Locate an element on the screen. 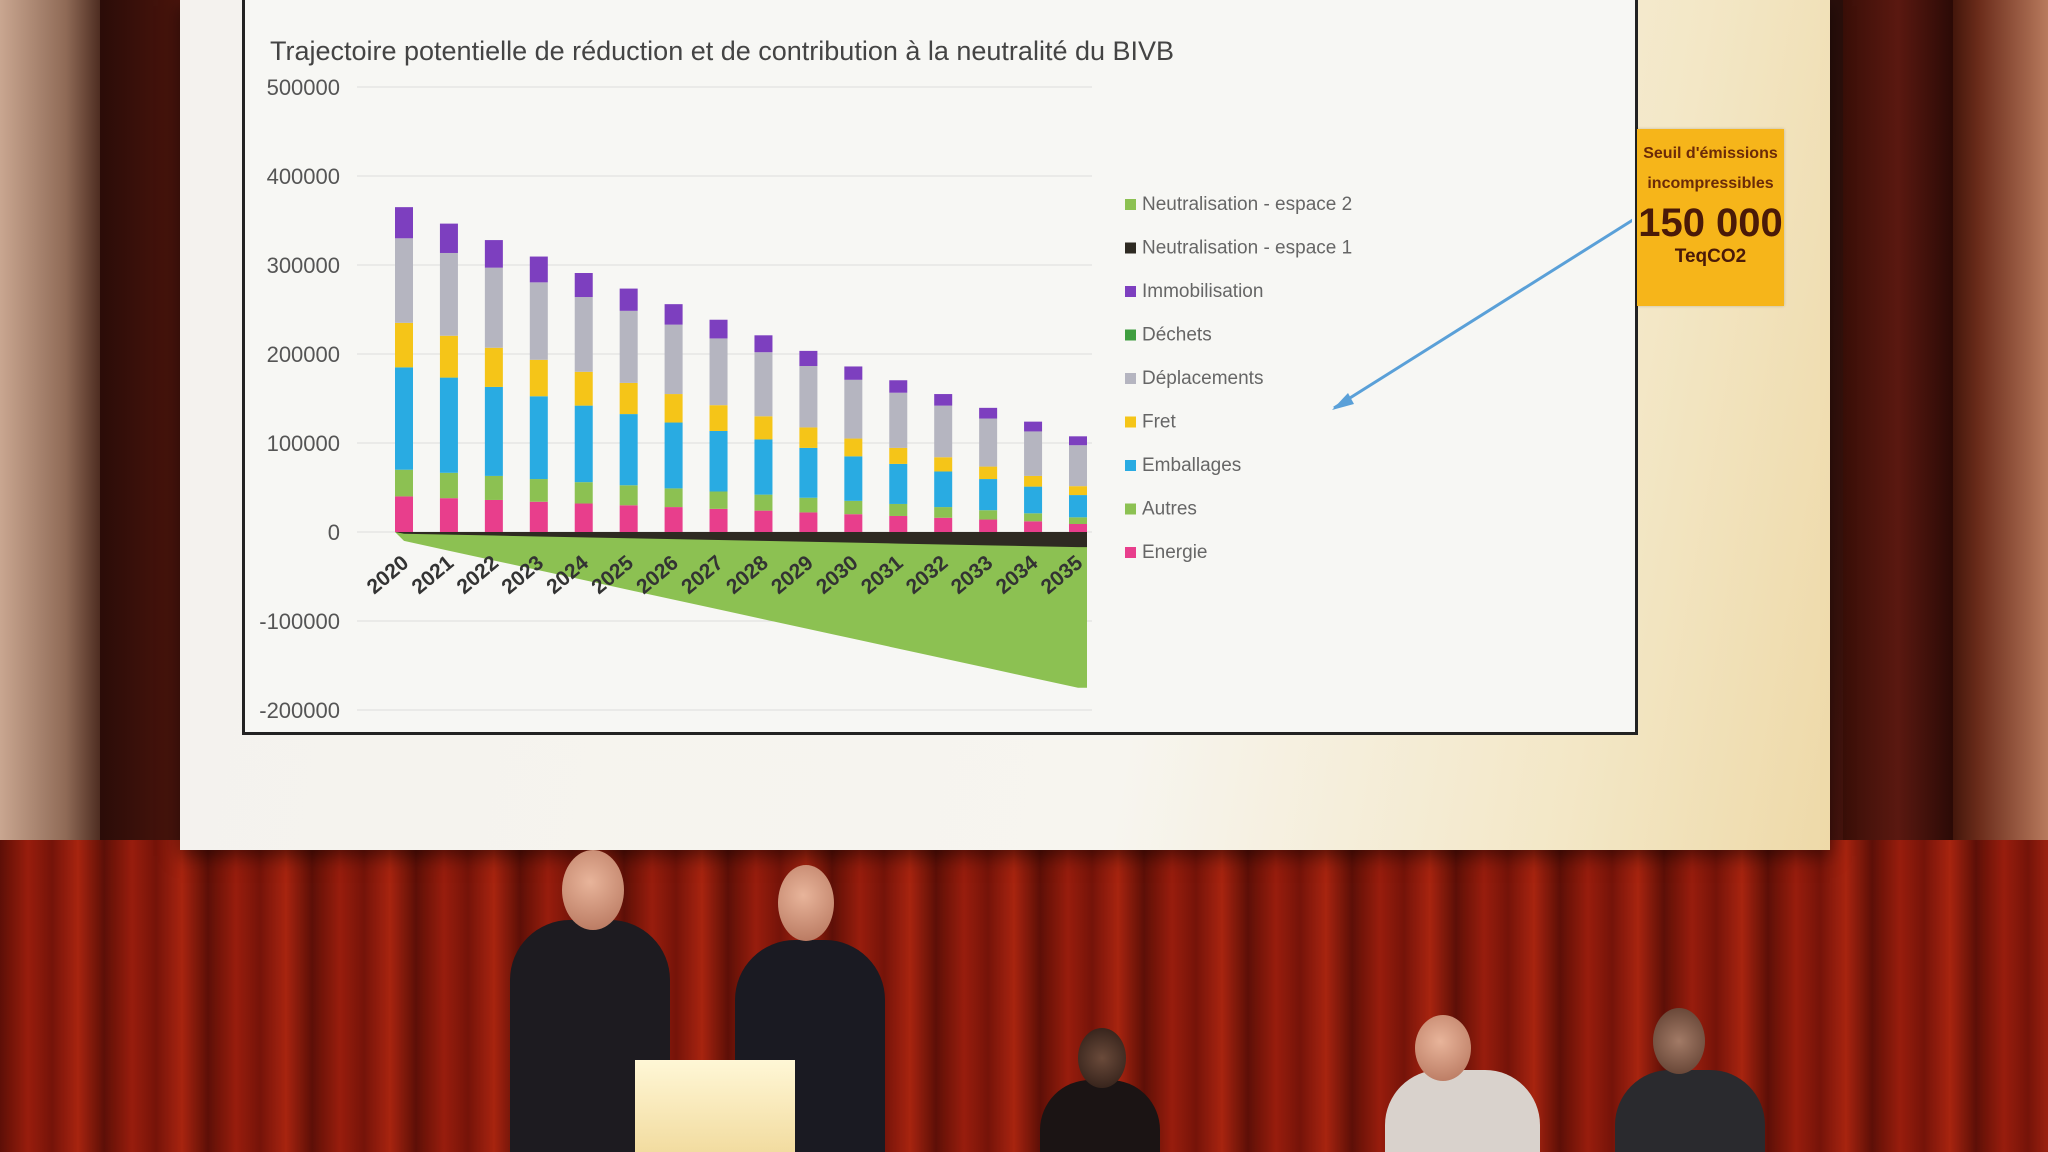 The width and height of the screenshot is (2048, 1152). legend-label: Neutralisation - espace 1 is located at coordinates (1247, 248).